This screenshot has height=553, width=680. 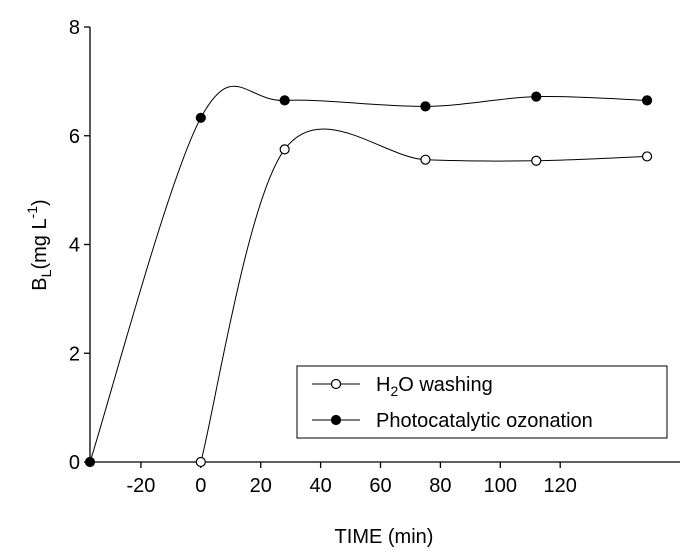 I want to click on x-tick-label: 60, so click(x=380, y=486).